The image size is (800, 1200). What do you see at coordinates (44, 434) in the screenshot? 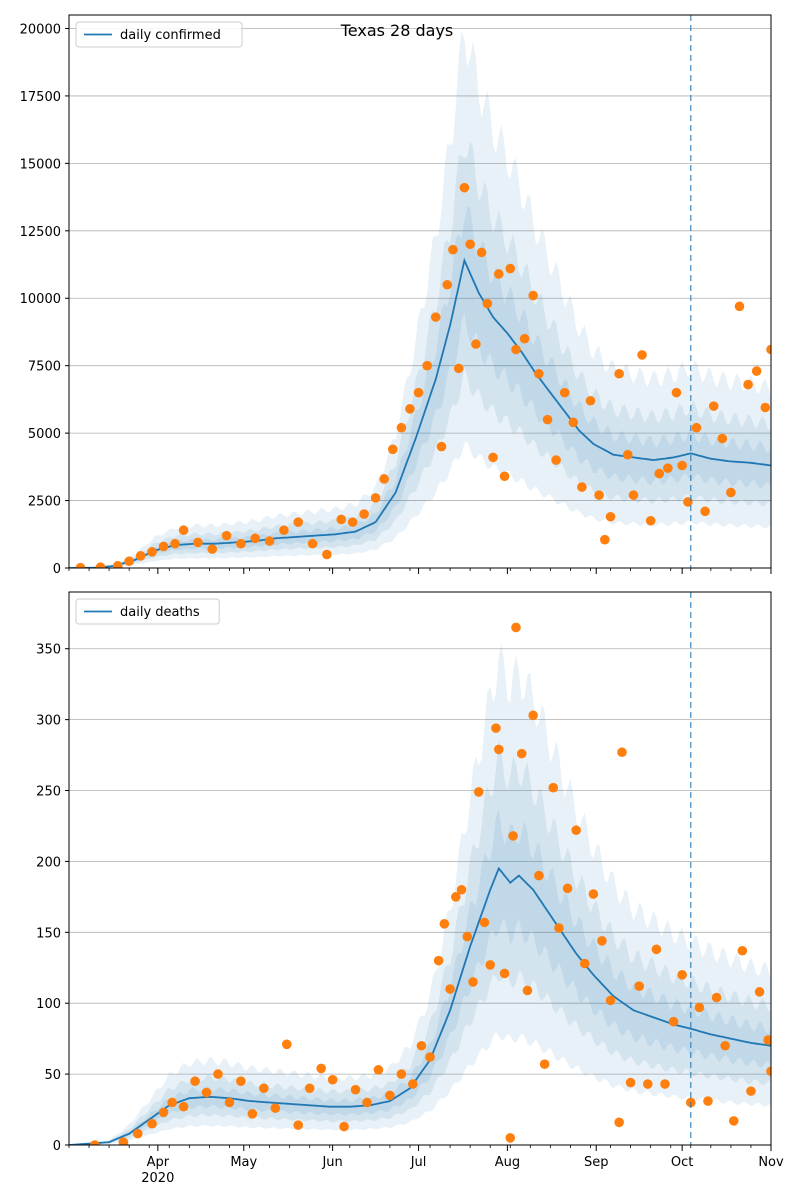
I see `y-tick-label: 5000` at bounding box center [44, 434].